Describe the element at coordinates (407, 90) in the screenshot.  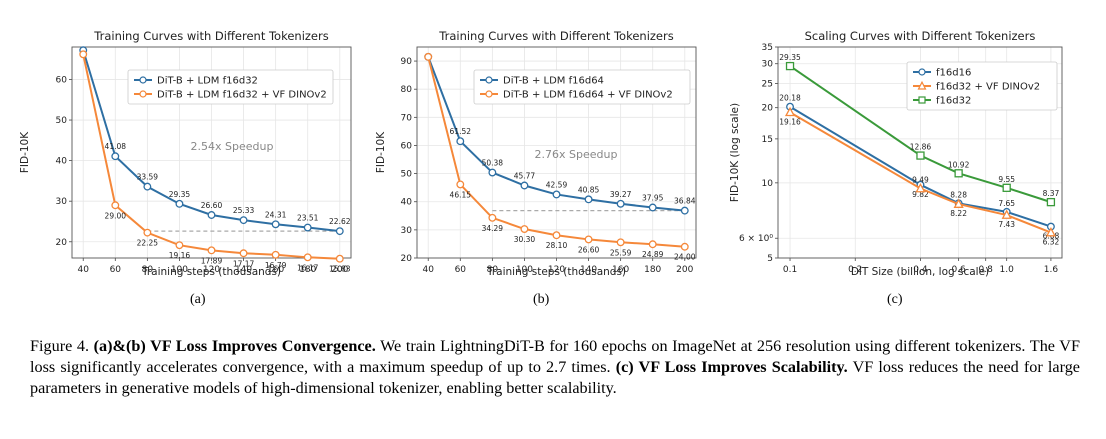
I see `y-tick-label: 80` at that location.